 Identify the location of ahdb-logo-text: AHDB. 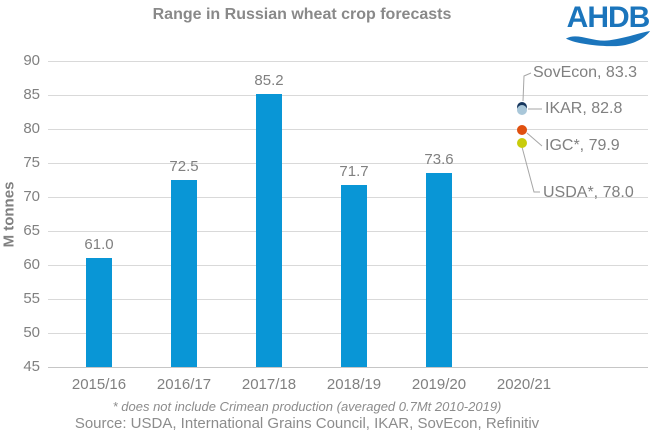
(608, 17).